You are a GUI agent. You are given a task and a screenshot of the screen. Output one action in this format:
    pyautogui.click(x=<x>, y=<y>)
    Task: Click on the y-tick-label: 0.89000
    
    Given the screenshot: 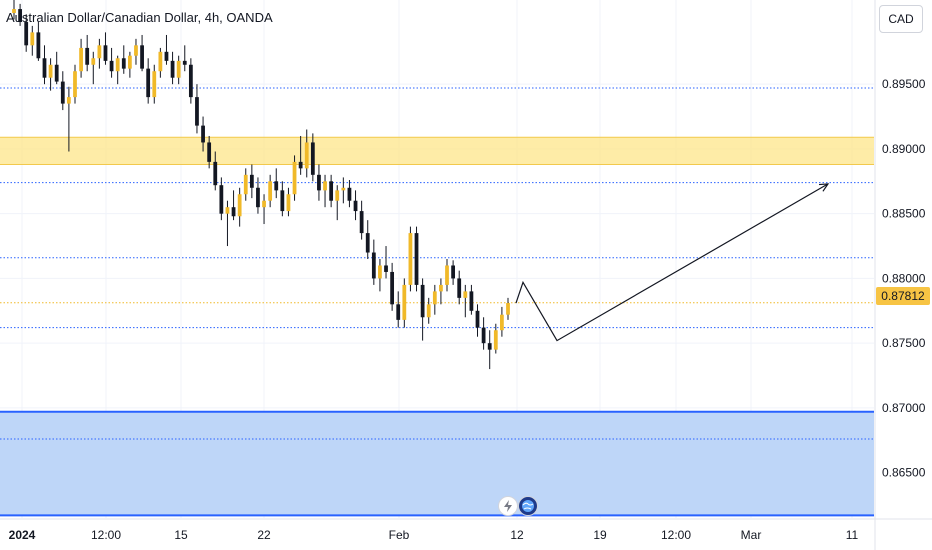 What is the action you would take?
    pyautogui.click(x=904, y=149)
    